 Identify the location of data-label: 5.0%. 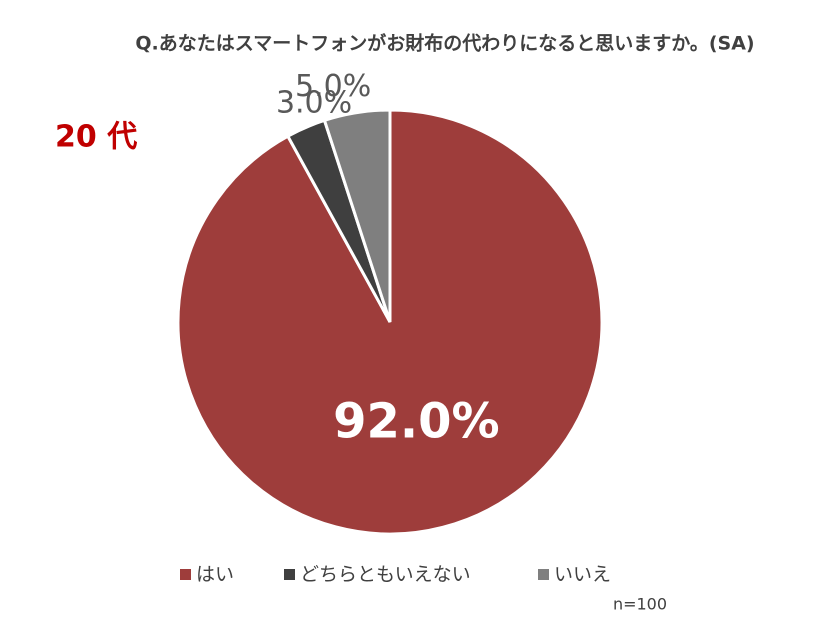
(333, 86).